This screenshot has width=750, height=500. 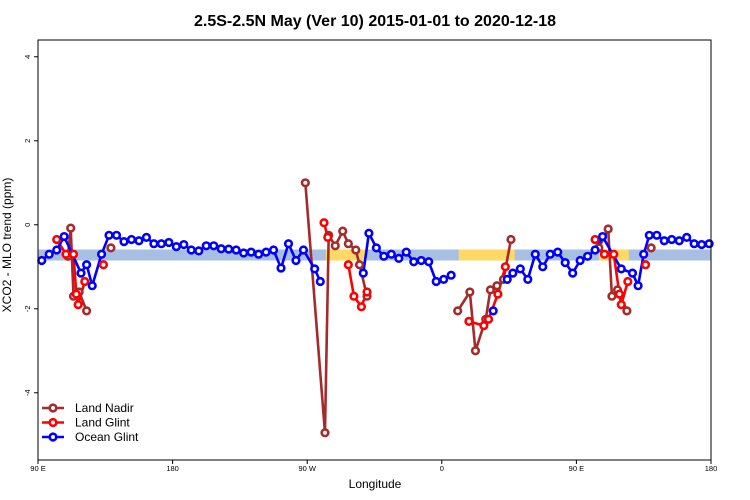 I want to click on x-tick-label-2: 90 W, so click(x=307, y=468).